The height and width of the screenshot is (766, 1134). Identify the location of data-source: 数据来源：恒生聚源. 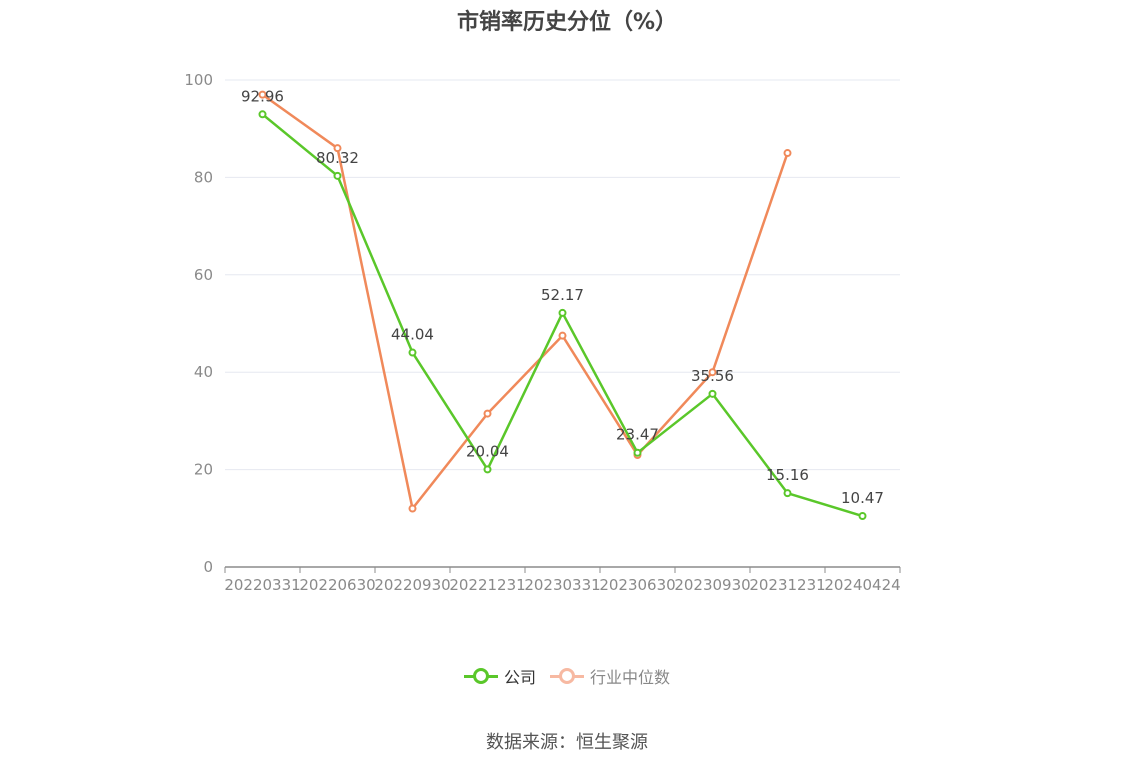
(567, 742).